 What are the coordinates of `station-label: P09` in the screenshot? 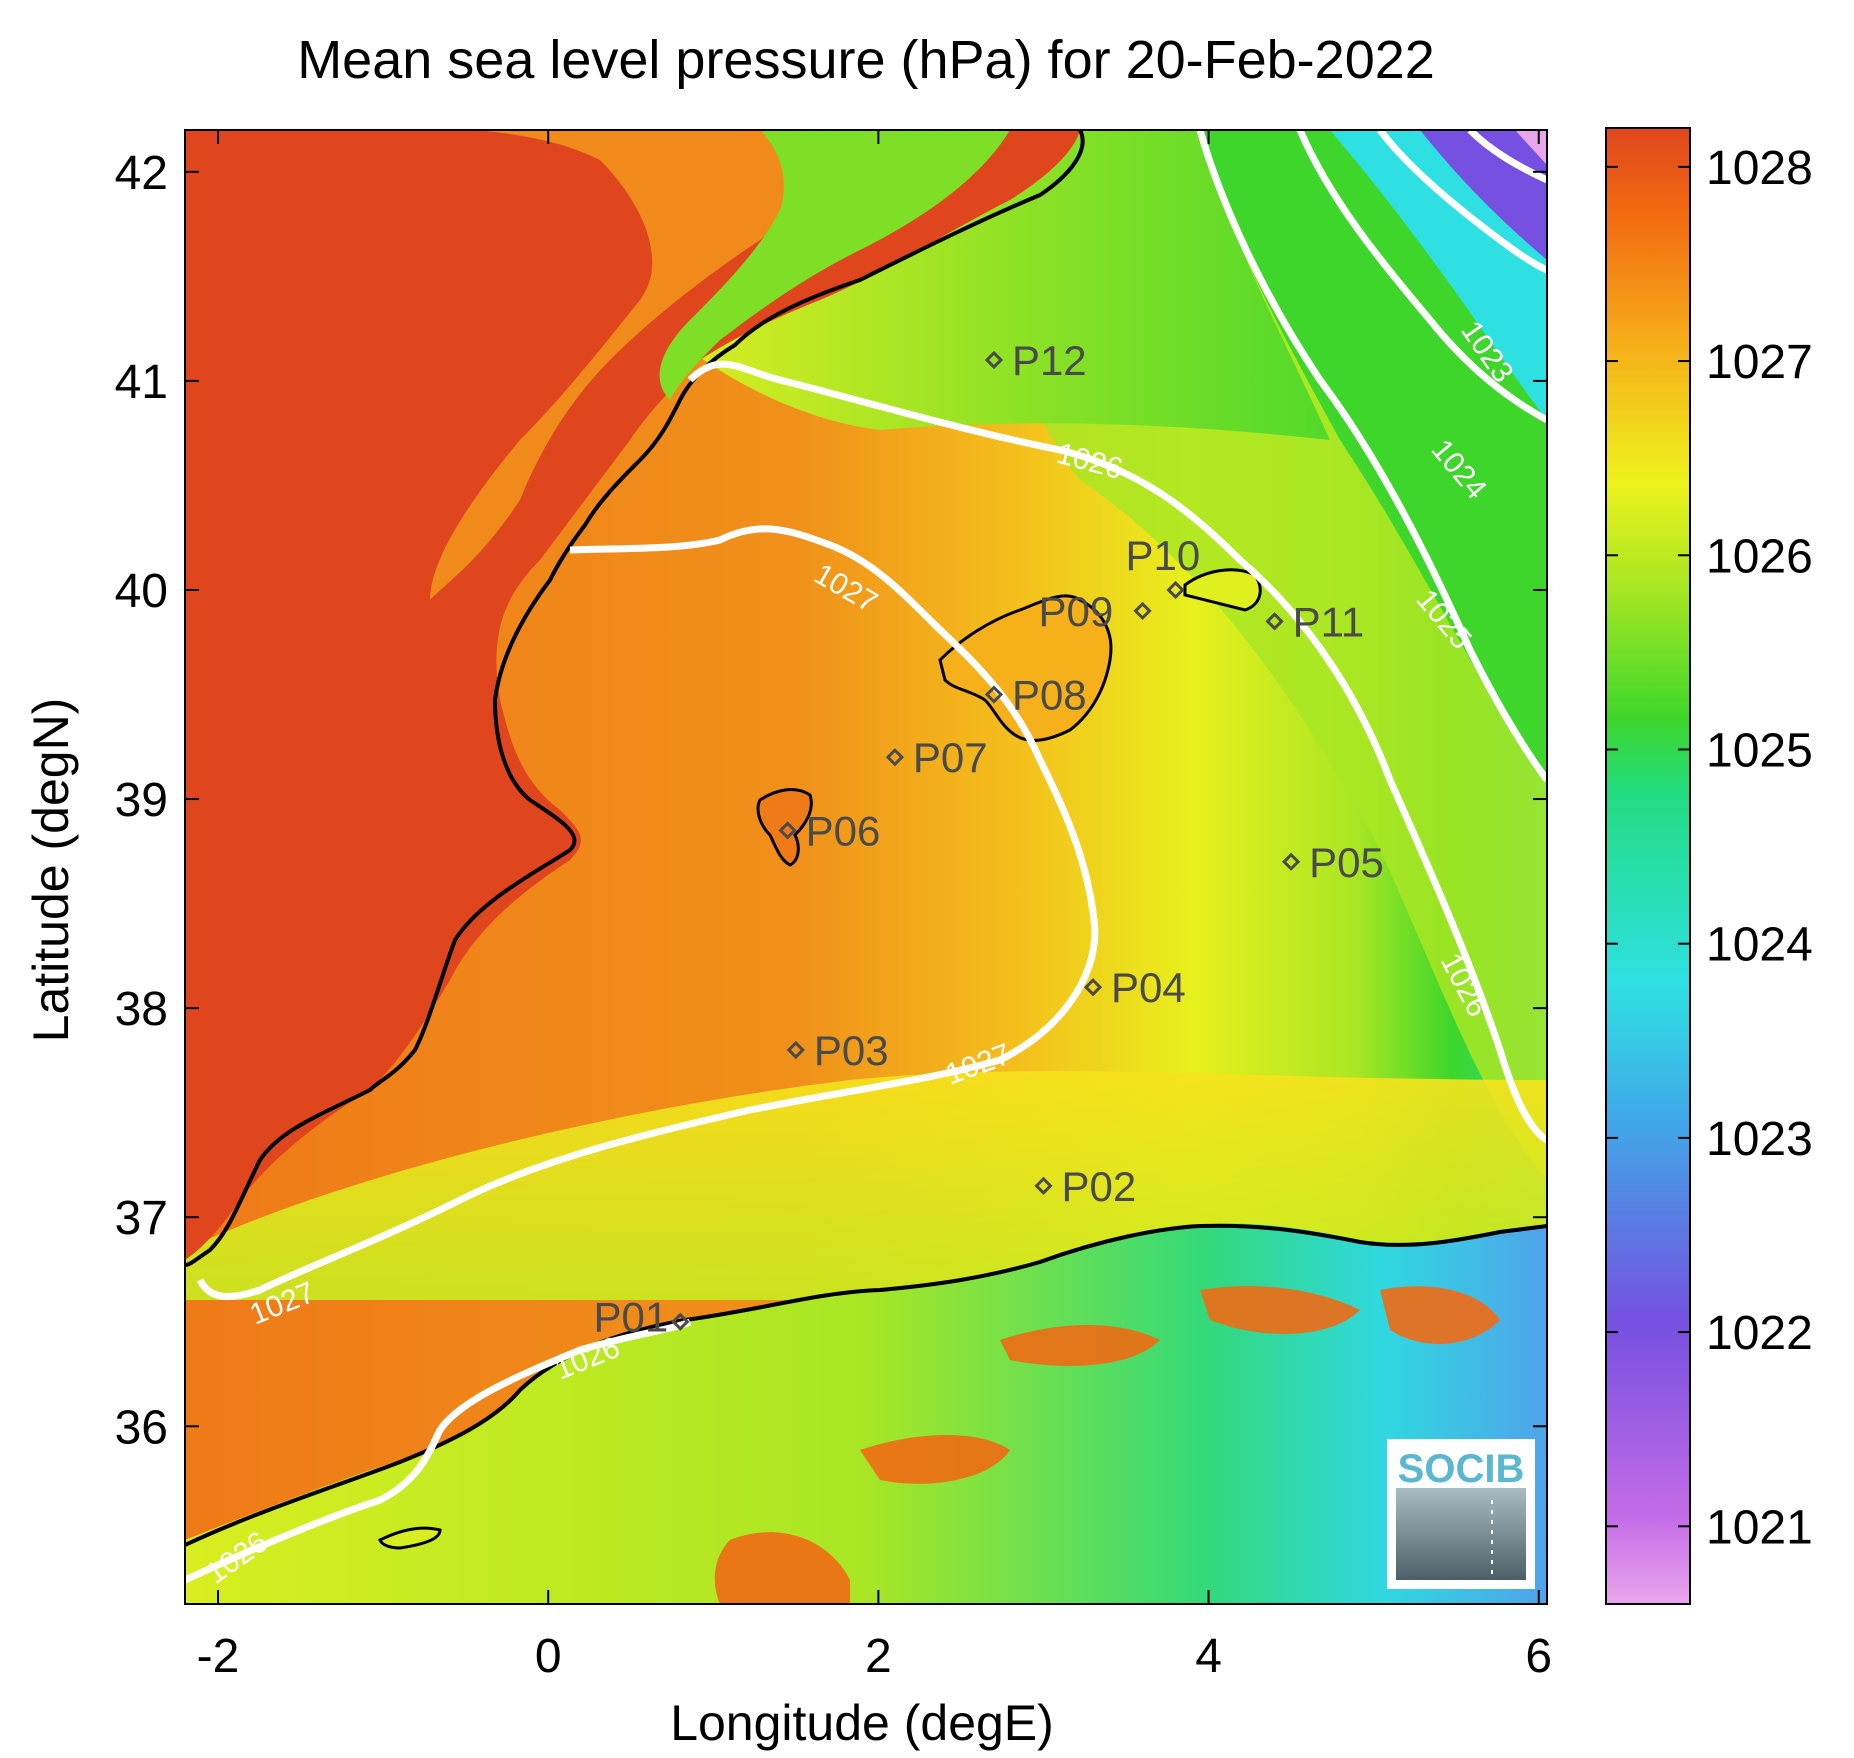 It's located at (1076, 611).